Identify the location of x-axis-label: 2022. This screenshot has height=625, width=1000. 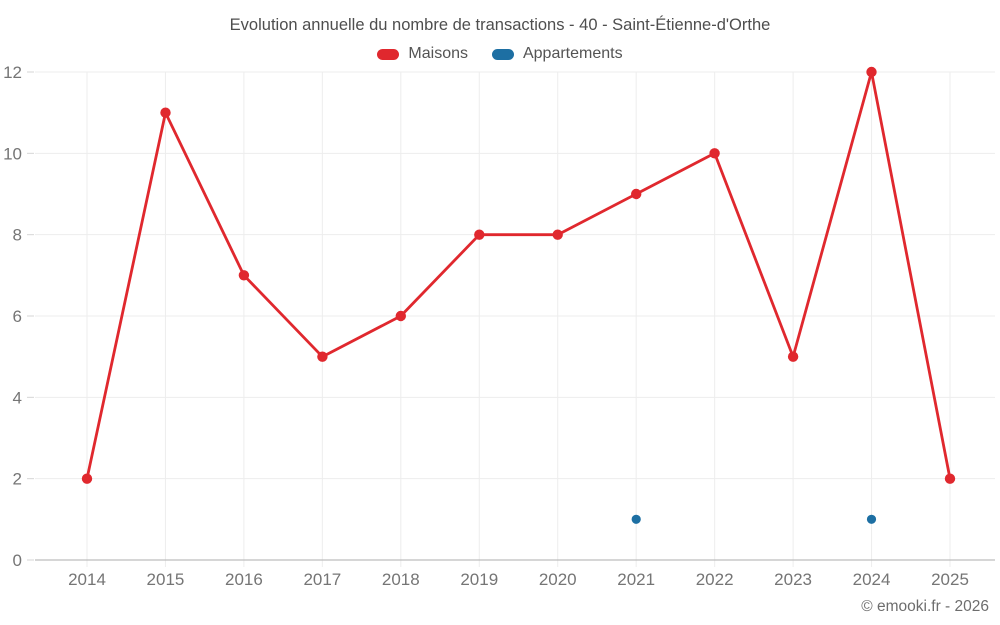
(715, 579).